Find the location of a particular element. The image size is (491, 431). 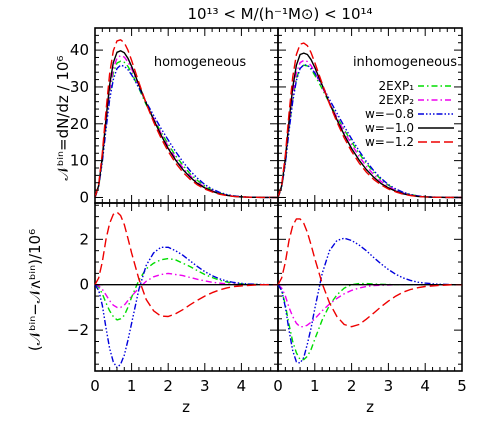

y-tick-label: 40 is located at coordinates (79, 50).